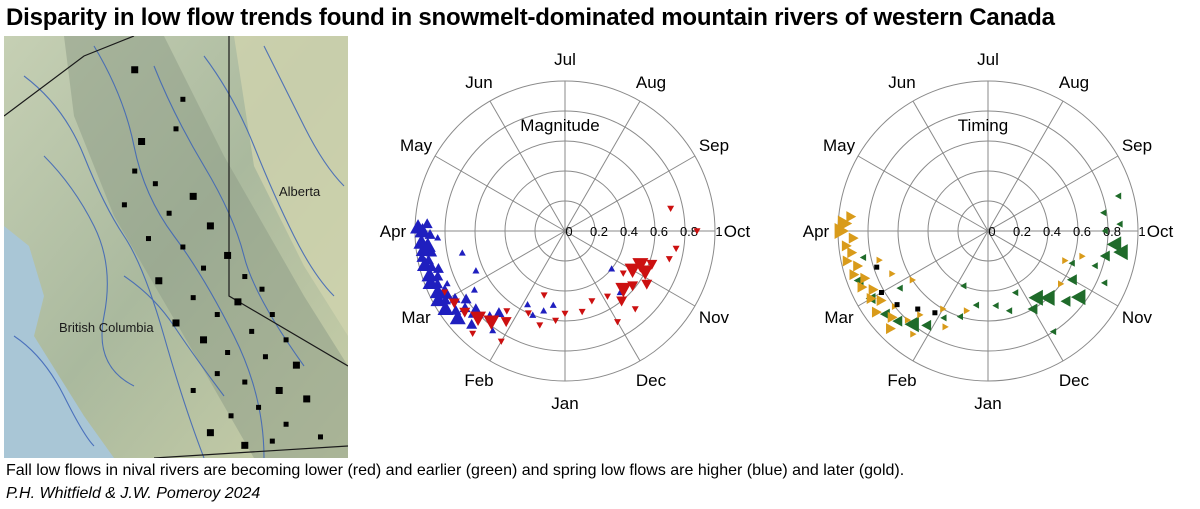 The height and width of the screenshot is (509, 1200). Describe the element at coordinates (59, 342) in the screenshot. I see `map-coast-water` at that location.